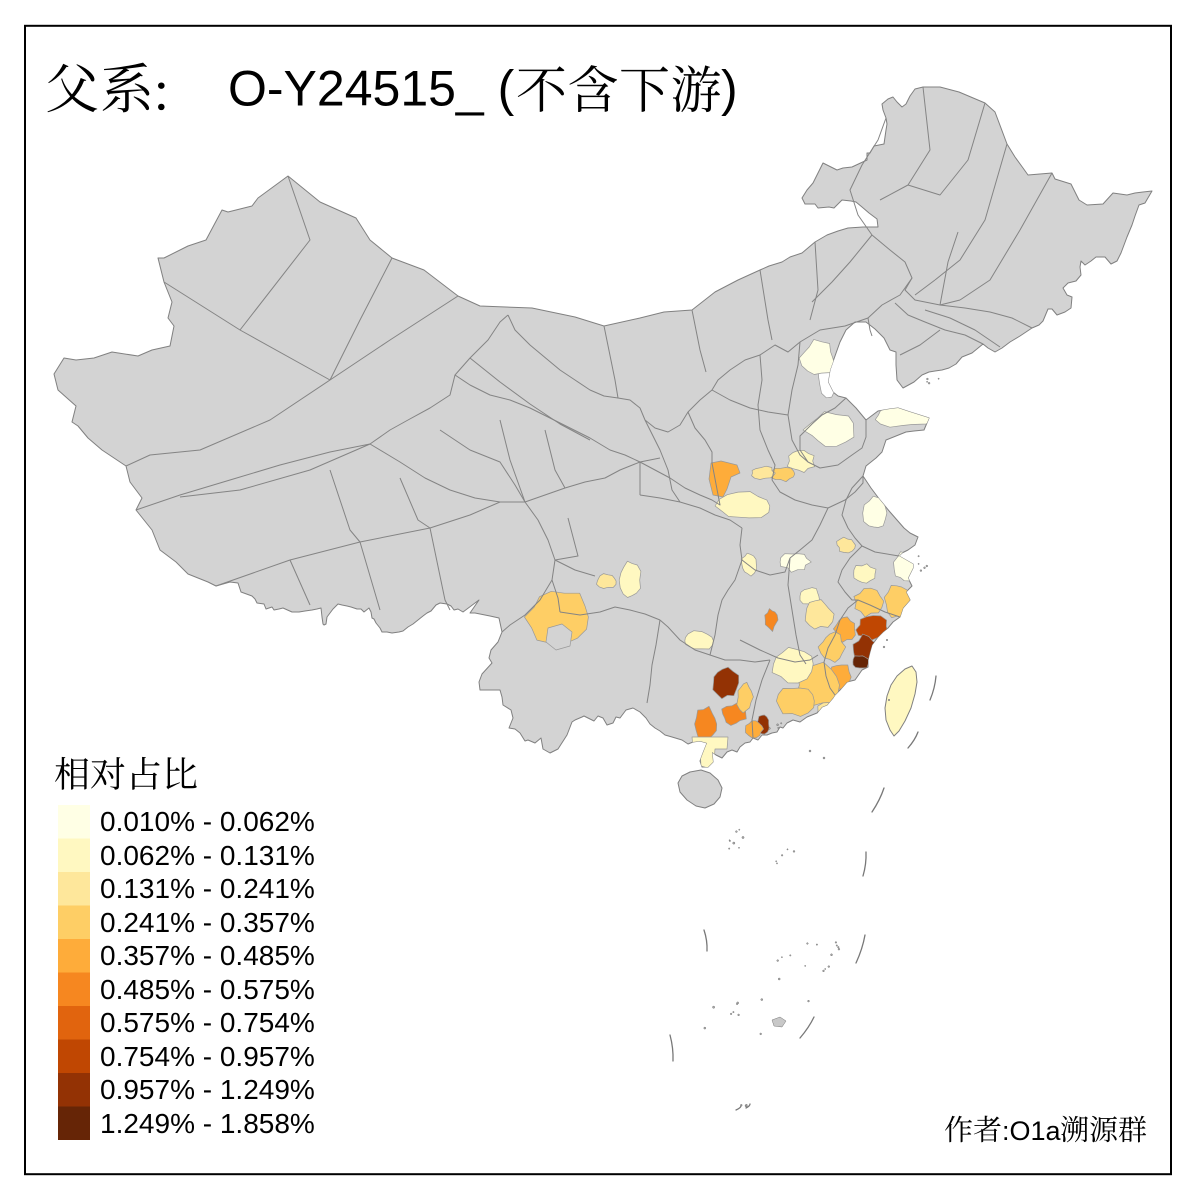 This screenshot has width=1200, height=1200. I want to click on svg-text: 0.131% - 0.241%, so click(207, 888).